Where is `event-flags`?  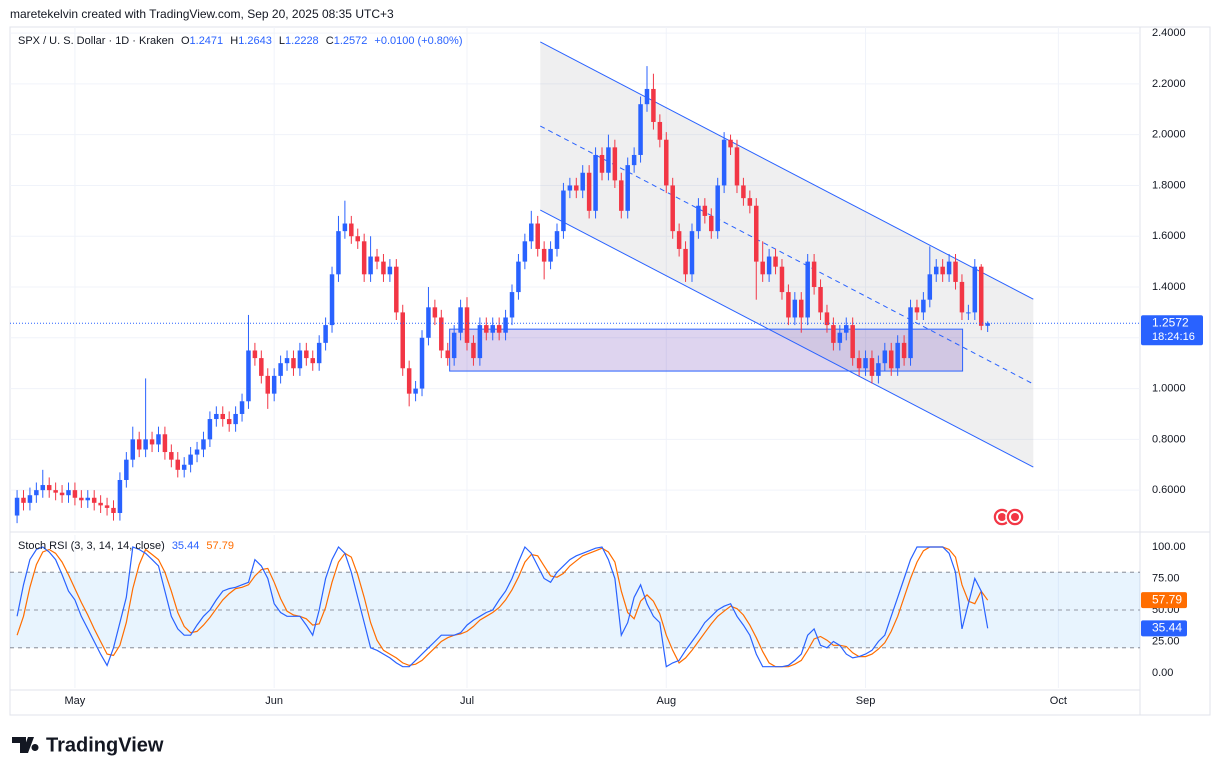 event-flags is located at coordinates (1008, 517).